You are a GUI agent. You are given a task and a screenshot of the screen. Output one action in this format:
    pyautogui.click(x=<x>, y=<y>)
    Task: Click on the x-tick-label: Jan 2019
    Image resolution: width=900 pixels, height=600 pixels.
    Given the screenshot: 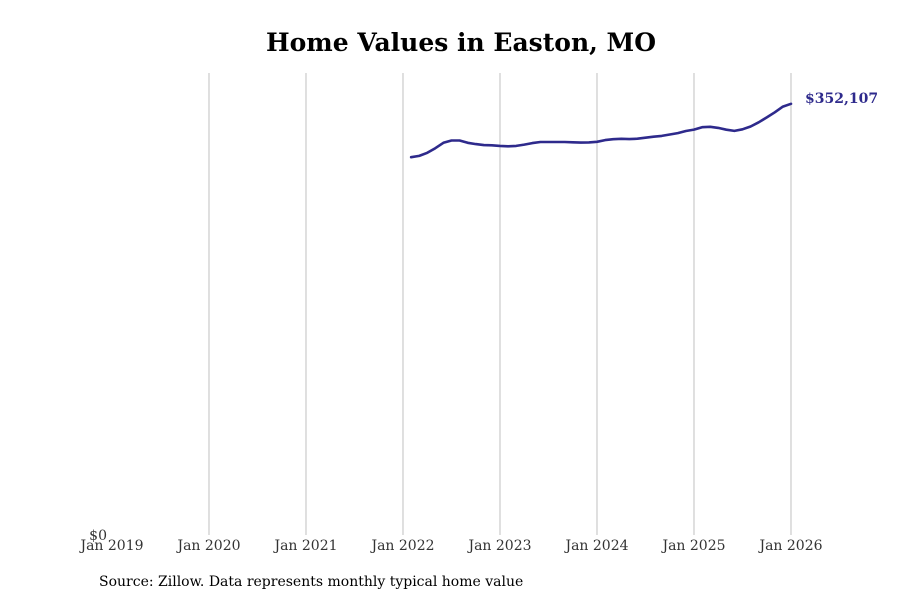 What is the action you would take?
    pyautogui.click(x=110, y=546)
    